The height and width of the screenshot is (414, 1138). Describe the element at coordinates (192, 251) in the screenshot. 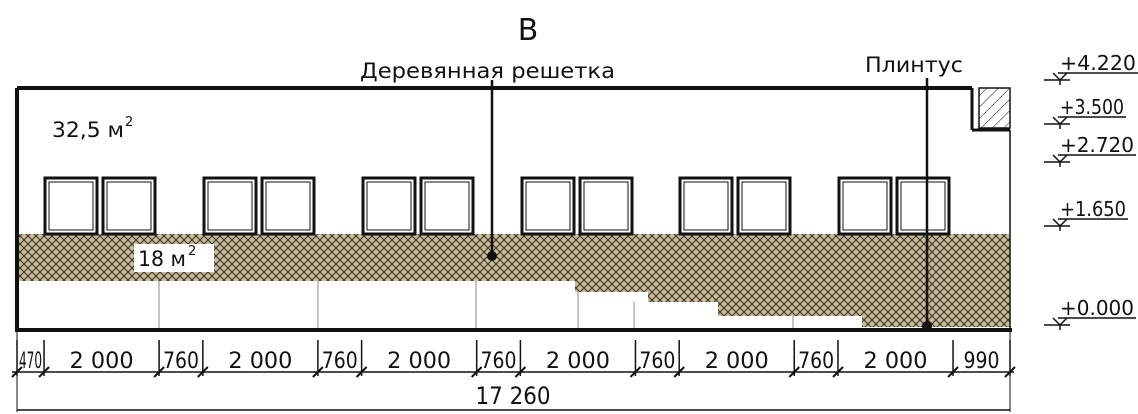

I see `area-grille-sup: 2` at that location.